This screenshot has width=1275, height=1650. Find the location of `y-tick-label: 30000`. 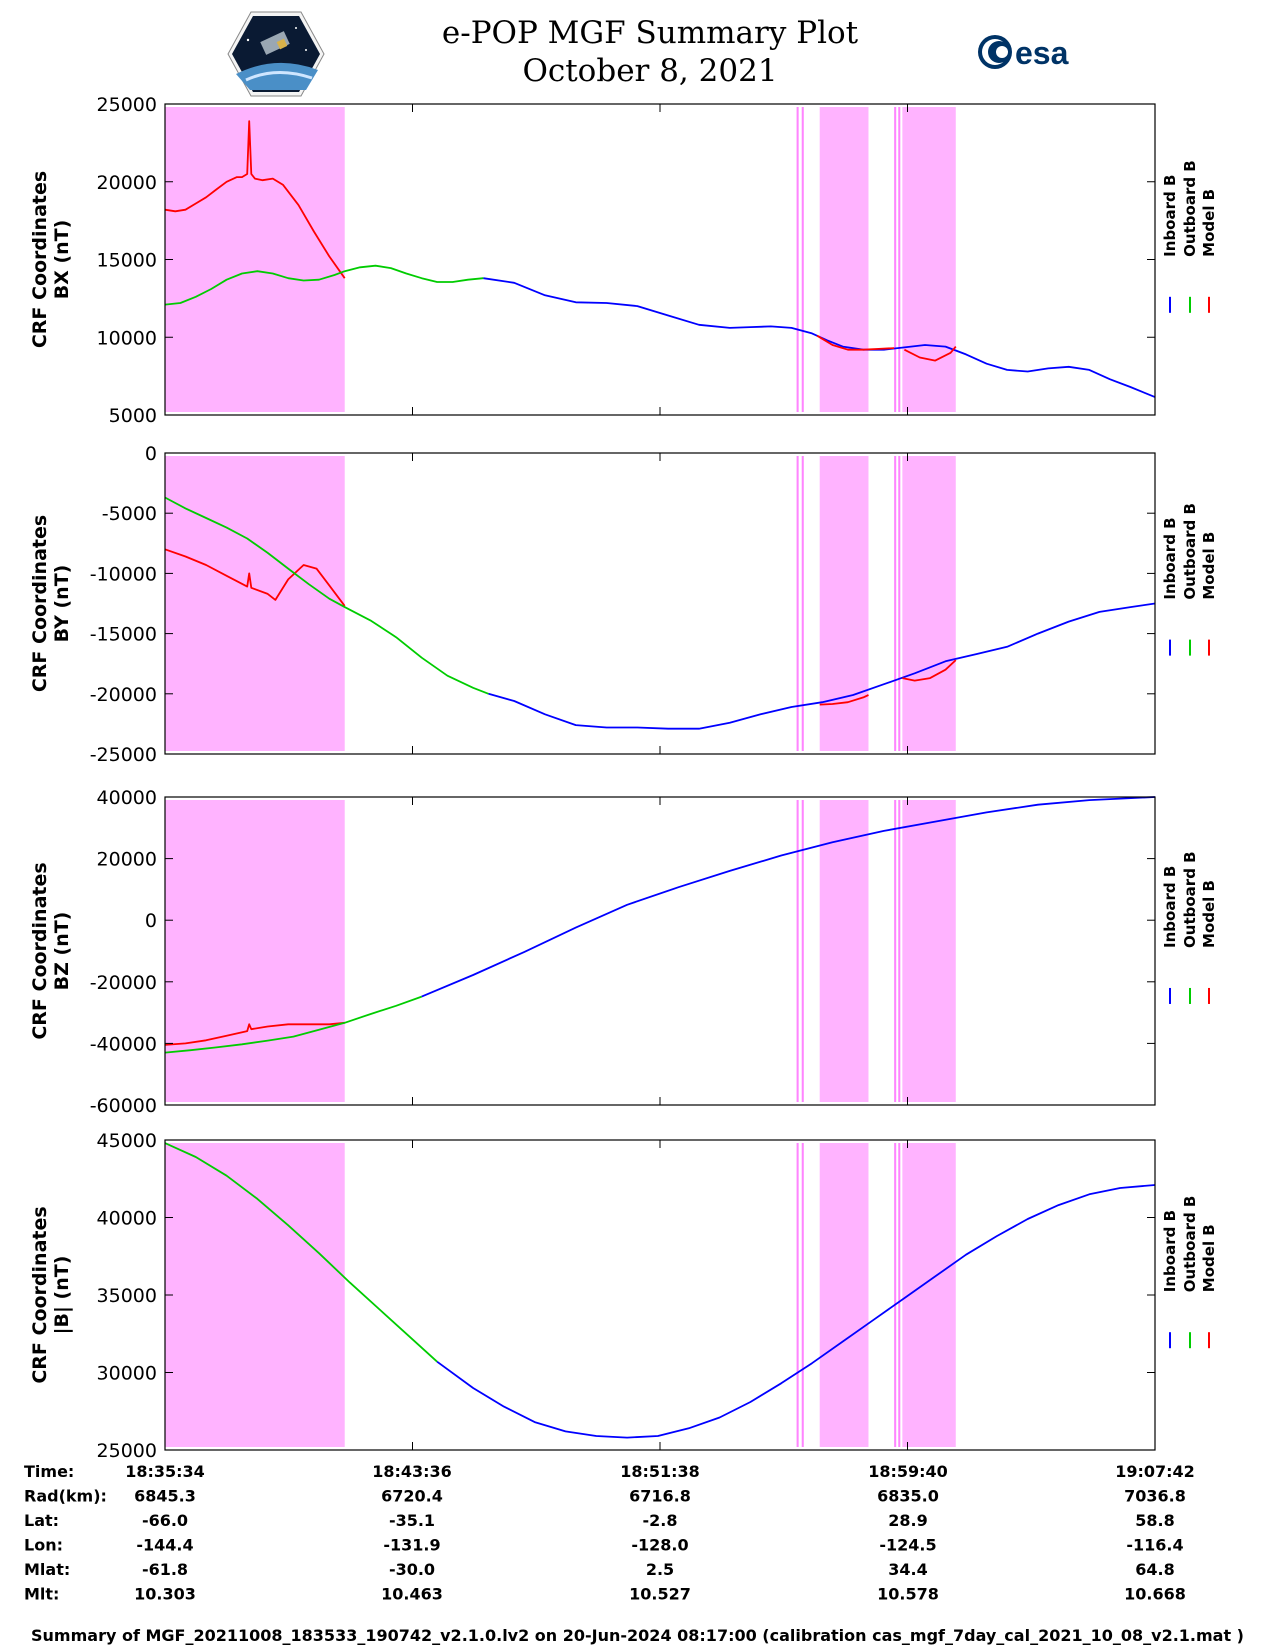

y-tick-label: 30000 is located at coordinates (127, 1374).